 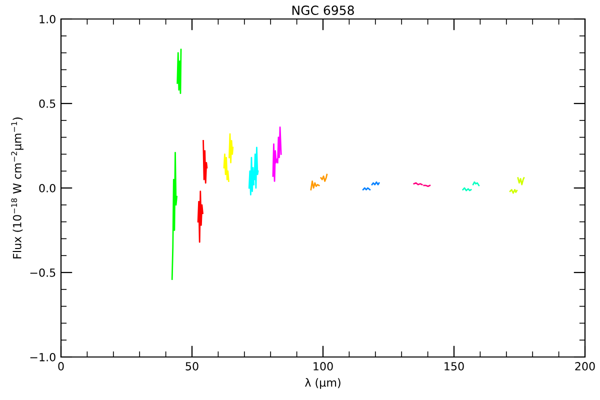 I want to click on x-tick-label: 150, so click(x=454, y=366).